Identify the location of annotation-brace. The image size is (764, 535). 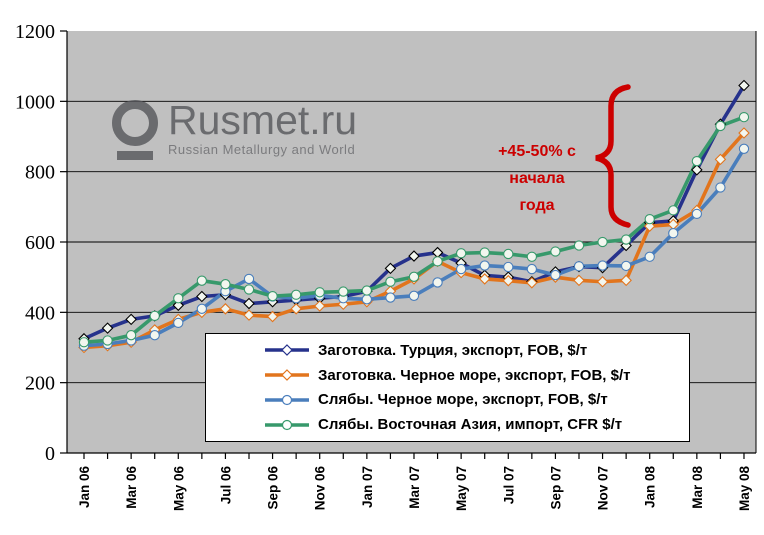
(613, 156).